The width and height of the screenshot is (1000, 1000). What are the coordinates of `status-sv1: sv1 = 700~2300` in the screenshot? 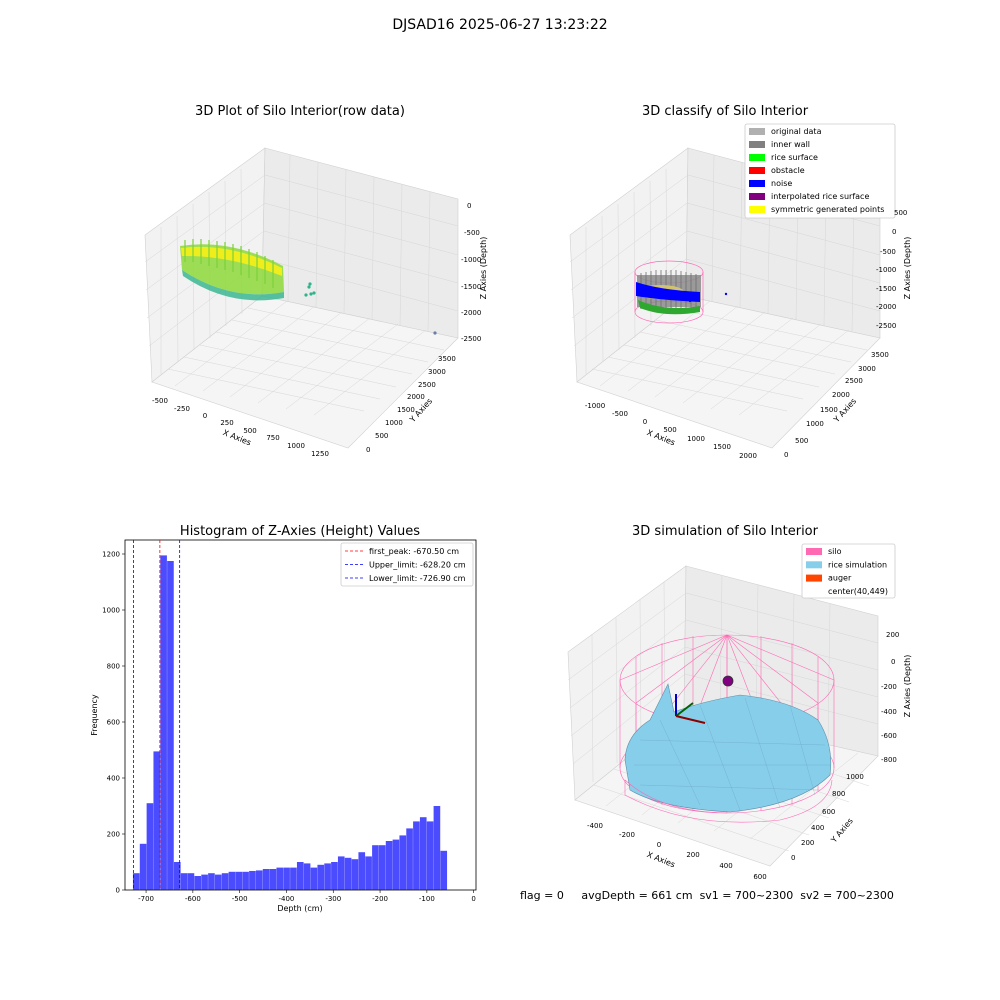 It's located at (746, 895).